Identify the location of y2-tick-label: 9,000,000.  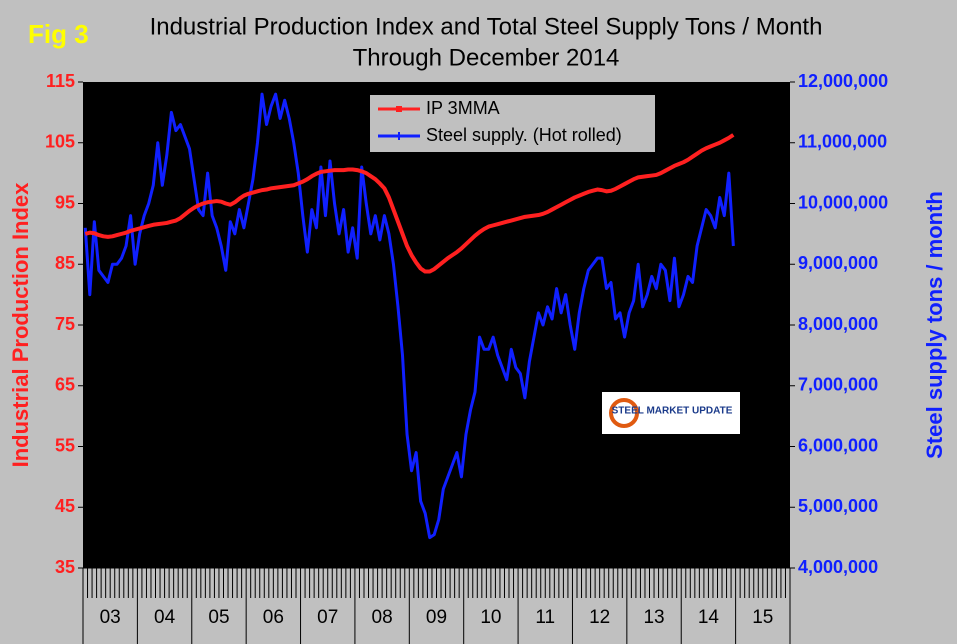
(838, 263).